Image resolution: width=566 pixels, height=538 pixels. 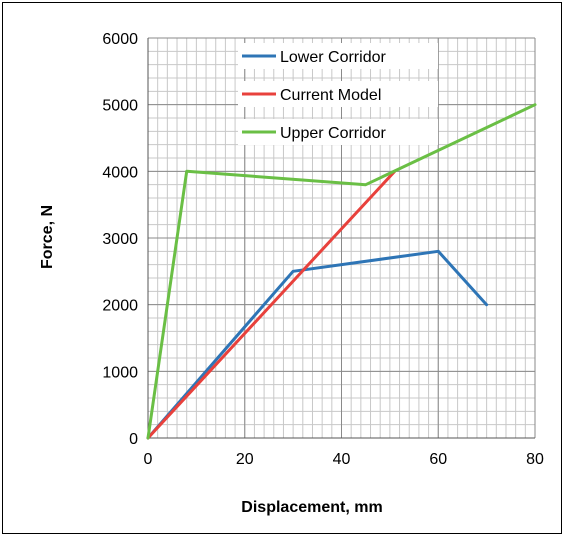 I want to click on x-tick-label: 40, so click(x=342, y=459).